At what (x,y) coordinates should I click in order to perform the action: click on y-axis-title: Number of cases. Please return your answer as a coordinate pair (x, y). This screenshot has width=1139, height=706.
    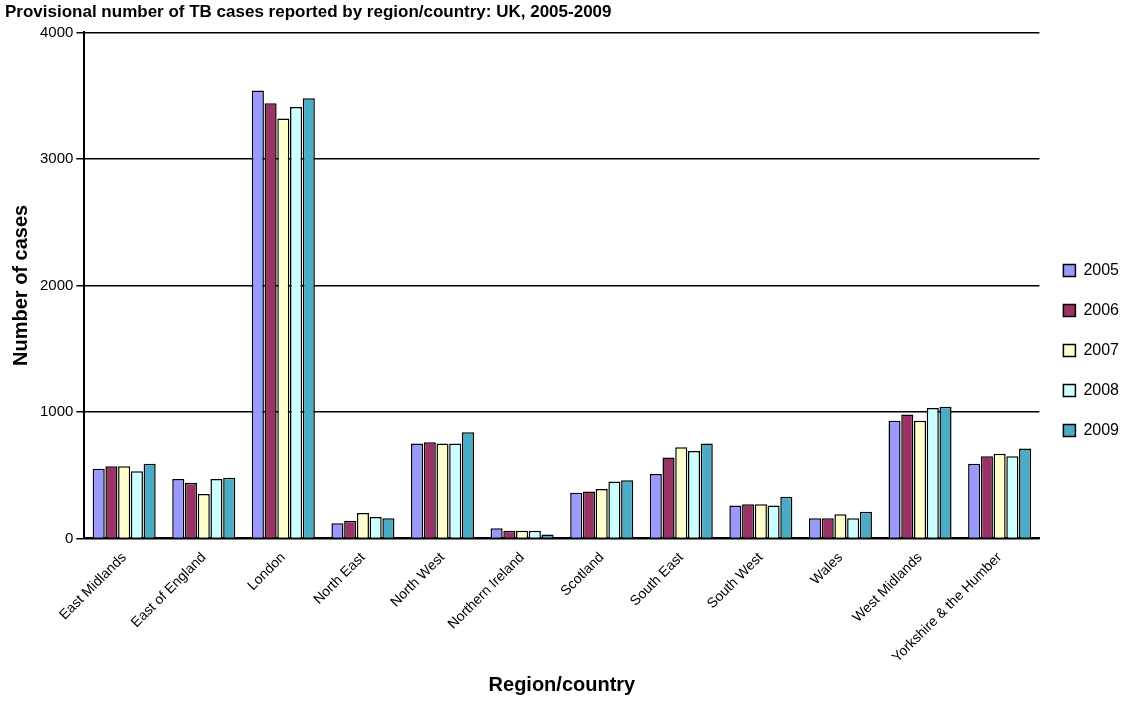
    Looking at the image, I should click on (19, 285).